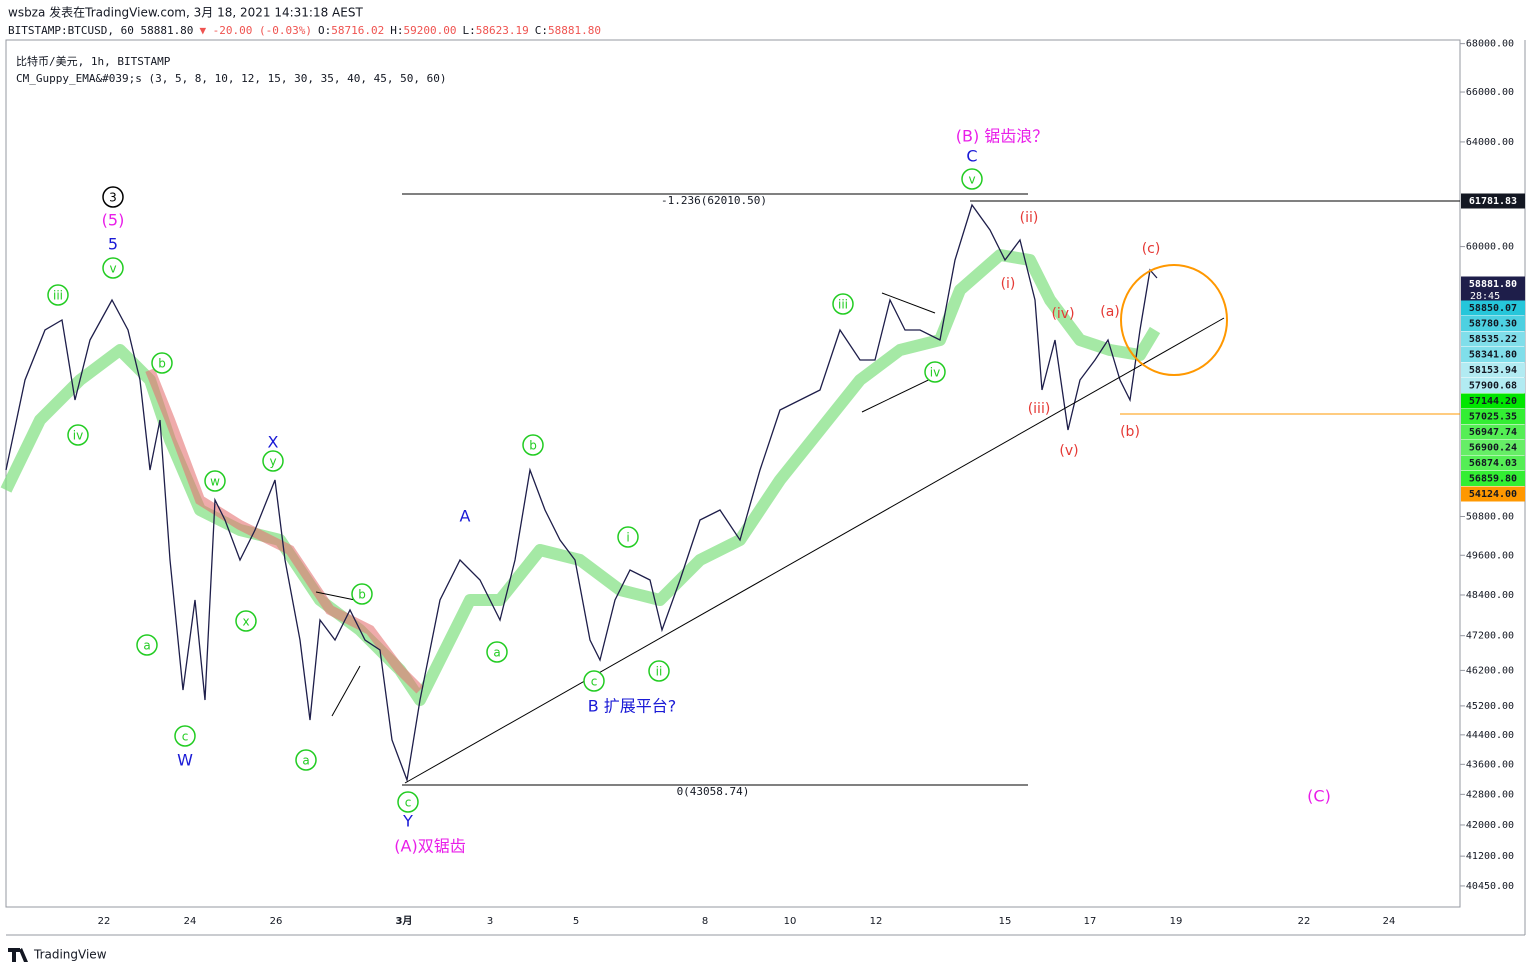  Describe the element at coordinates (1002, 136) in the screenshot. I see `wave-label: (B) 锯齿浪？` at that location.